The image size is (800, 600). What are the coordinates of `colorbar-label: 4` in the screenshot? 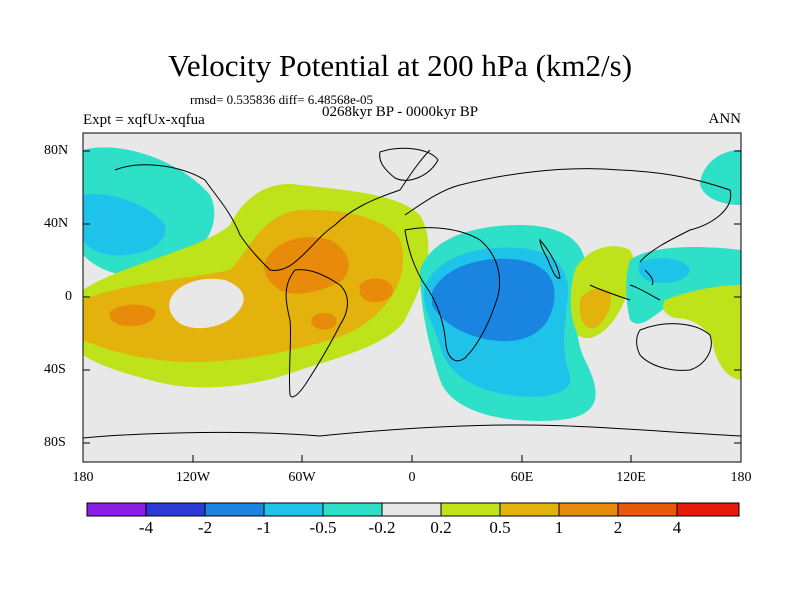 It's located at (677, 527).